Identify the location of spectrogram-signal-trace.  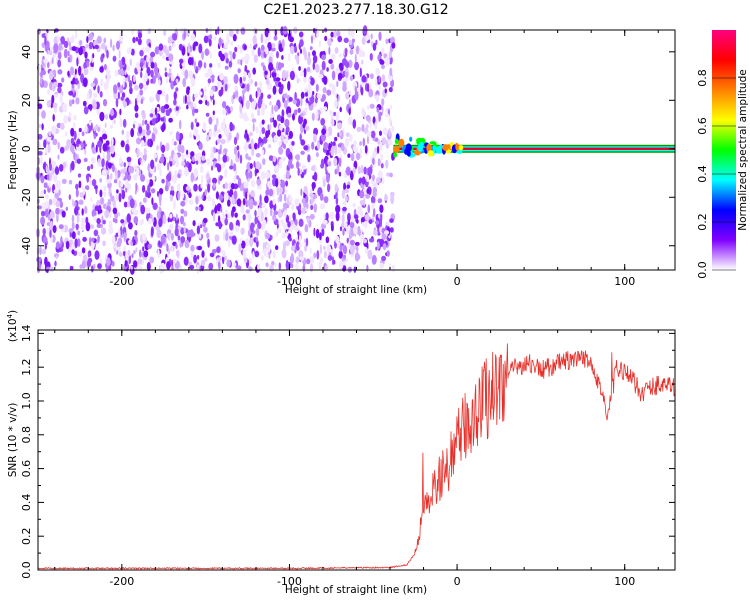
(534, 145).